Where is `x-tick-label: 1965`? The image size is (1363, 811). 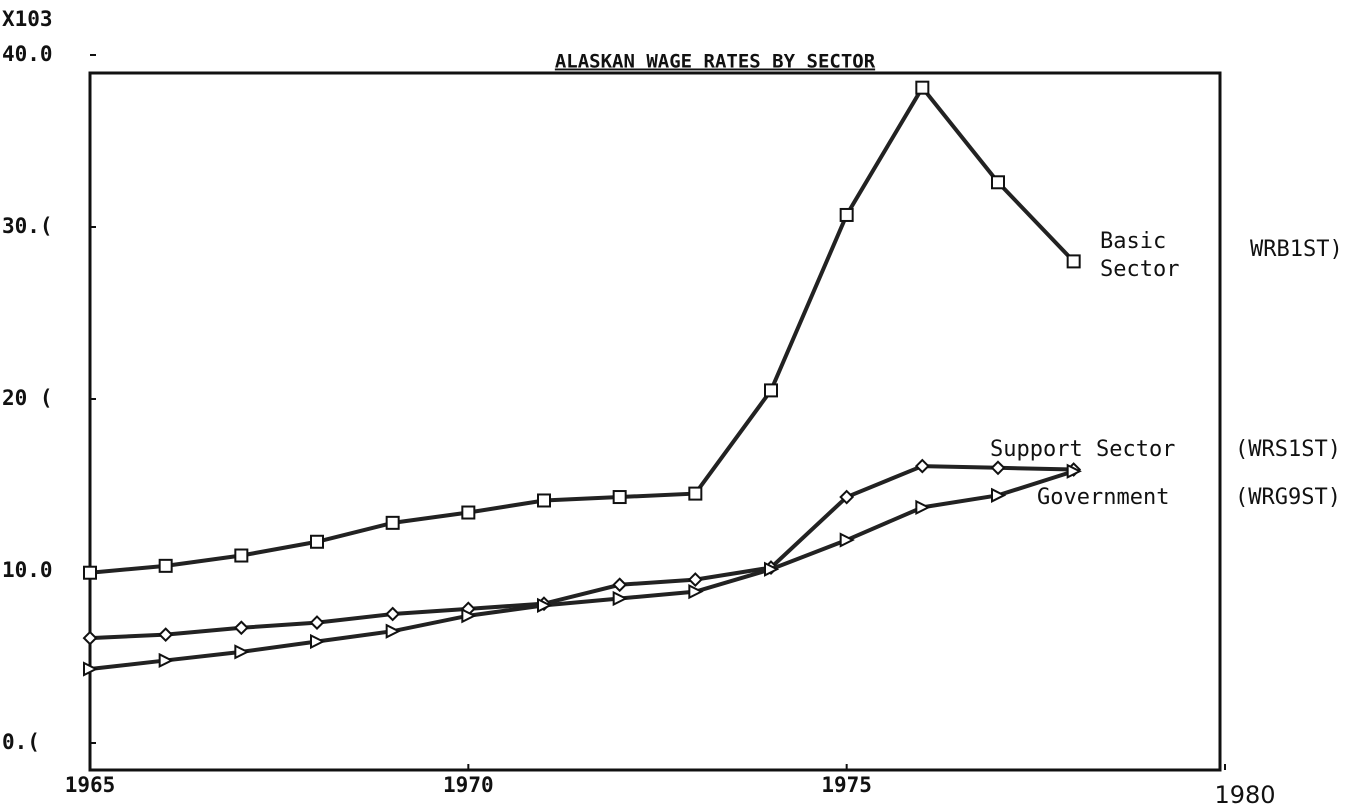
x-tick-label: 1965 is located at coordinates (90, 785).